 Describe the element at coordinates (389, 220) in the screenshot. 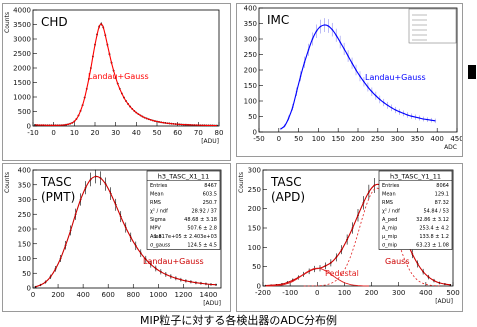

I see `tasc_apd-stats-key: A_ped` at that location.